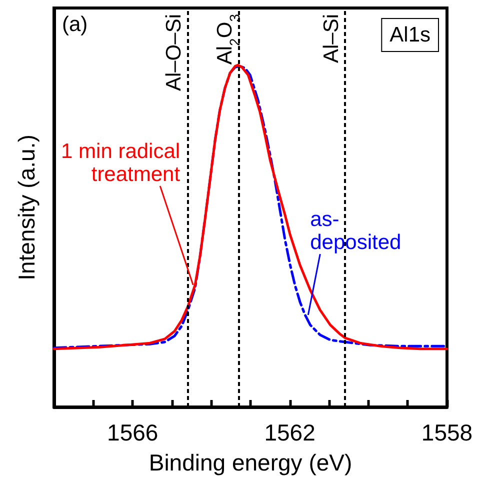 The image size is (486, 481). What do you see at coordinates (356, 231) in the screenshot?
I see `series-label: as-deposited` at bounding box center [356, 231].